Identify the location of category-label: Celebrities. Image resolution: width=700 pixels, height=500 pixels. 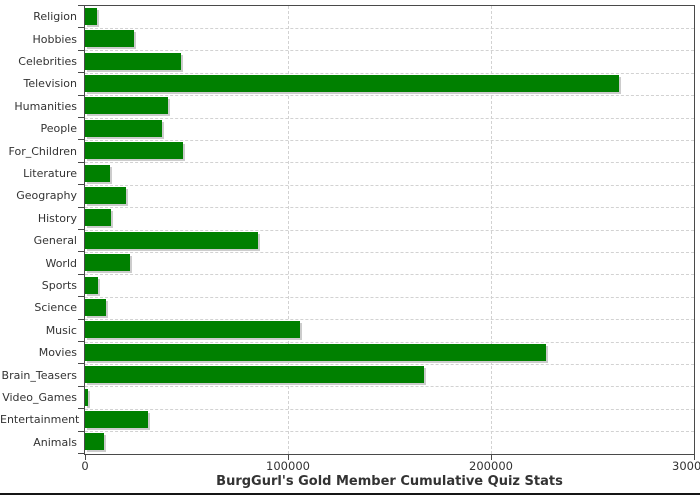
(47, 61).